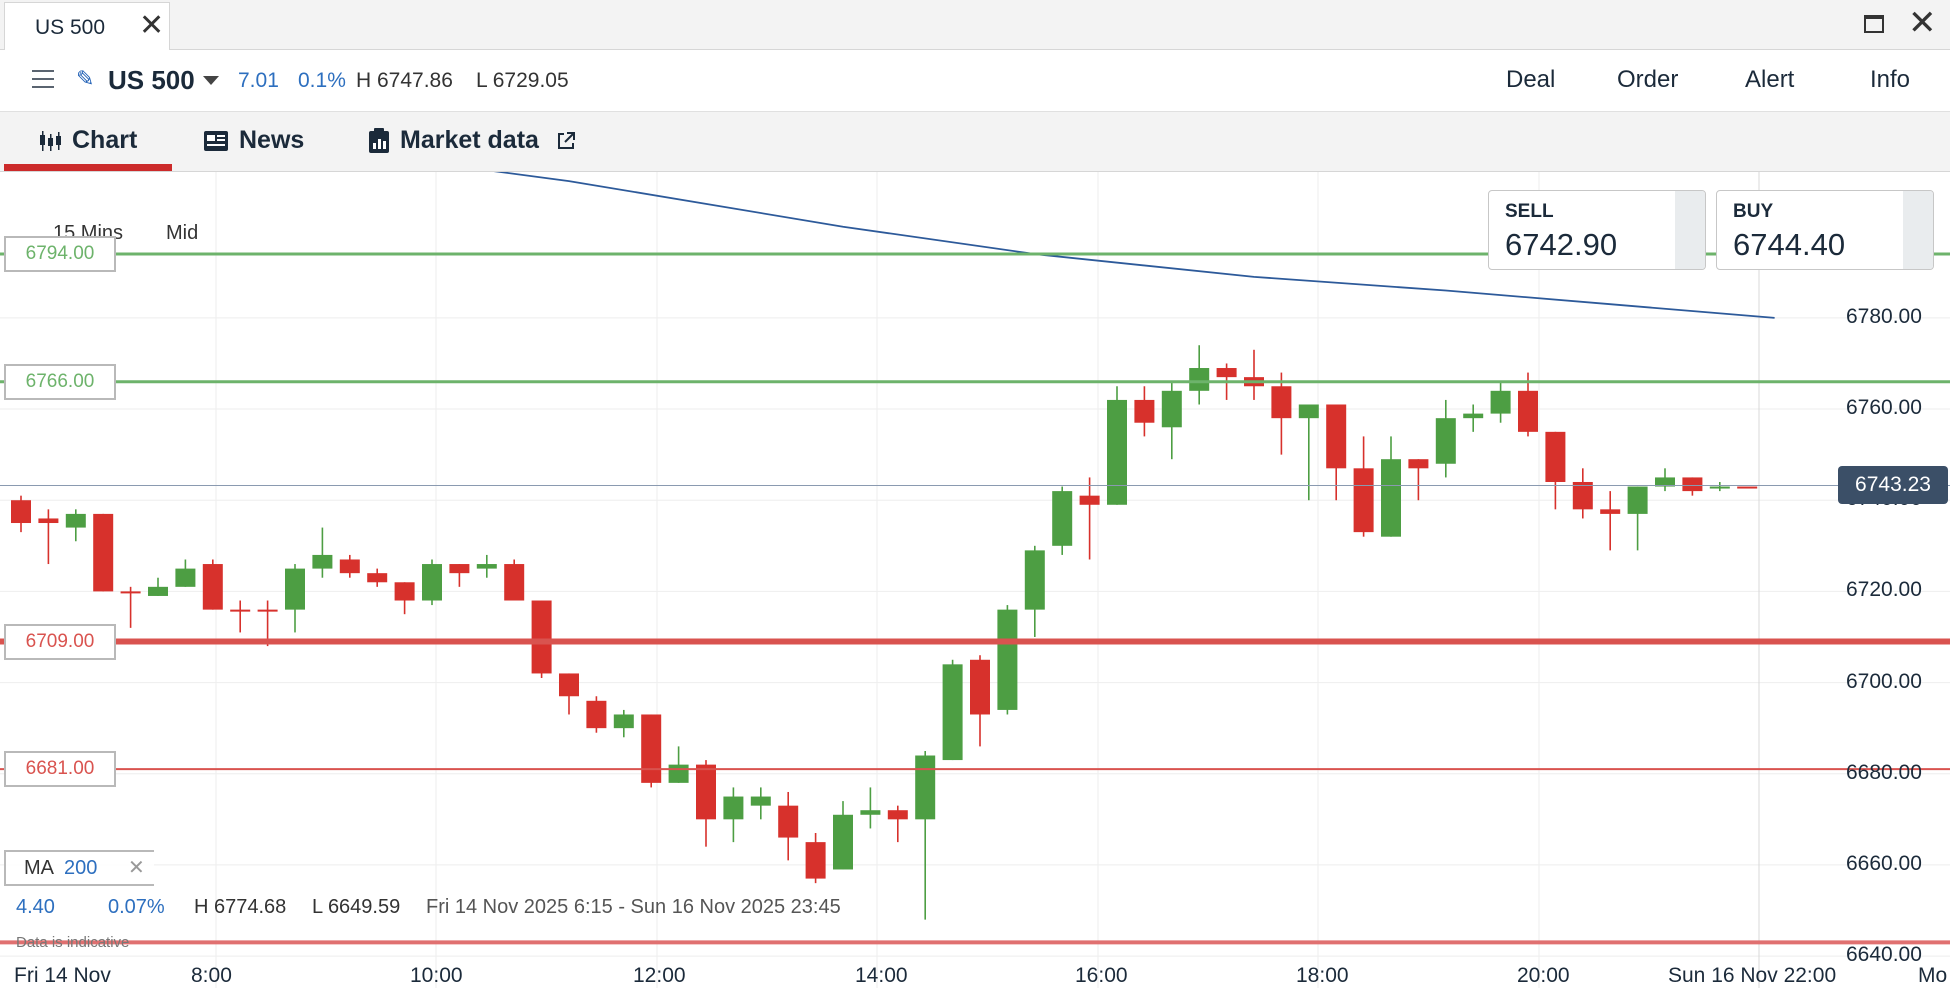 The image size is (1950, 988). I want to click on buy-button: BUY 6744.40, so click(1825, 230).